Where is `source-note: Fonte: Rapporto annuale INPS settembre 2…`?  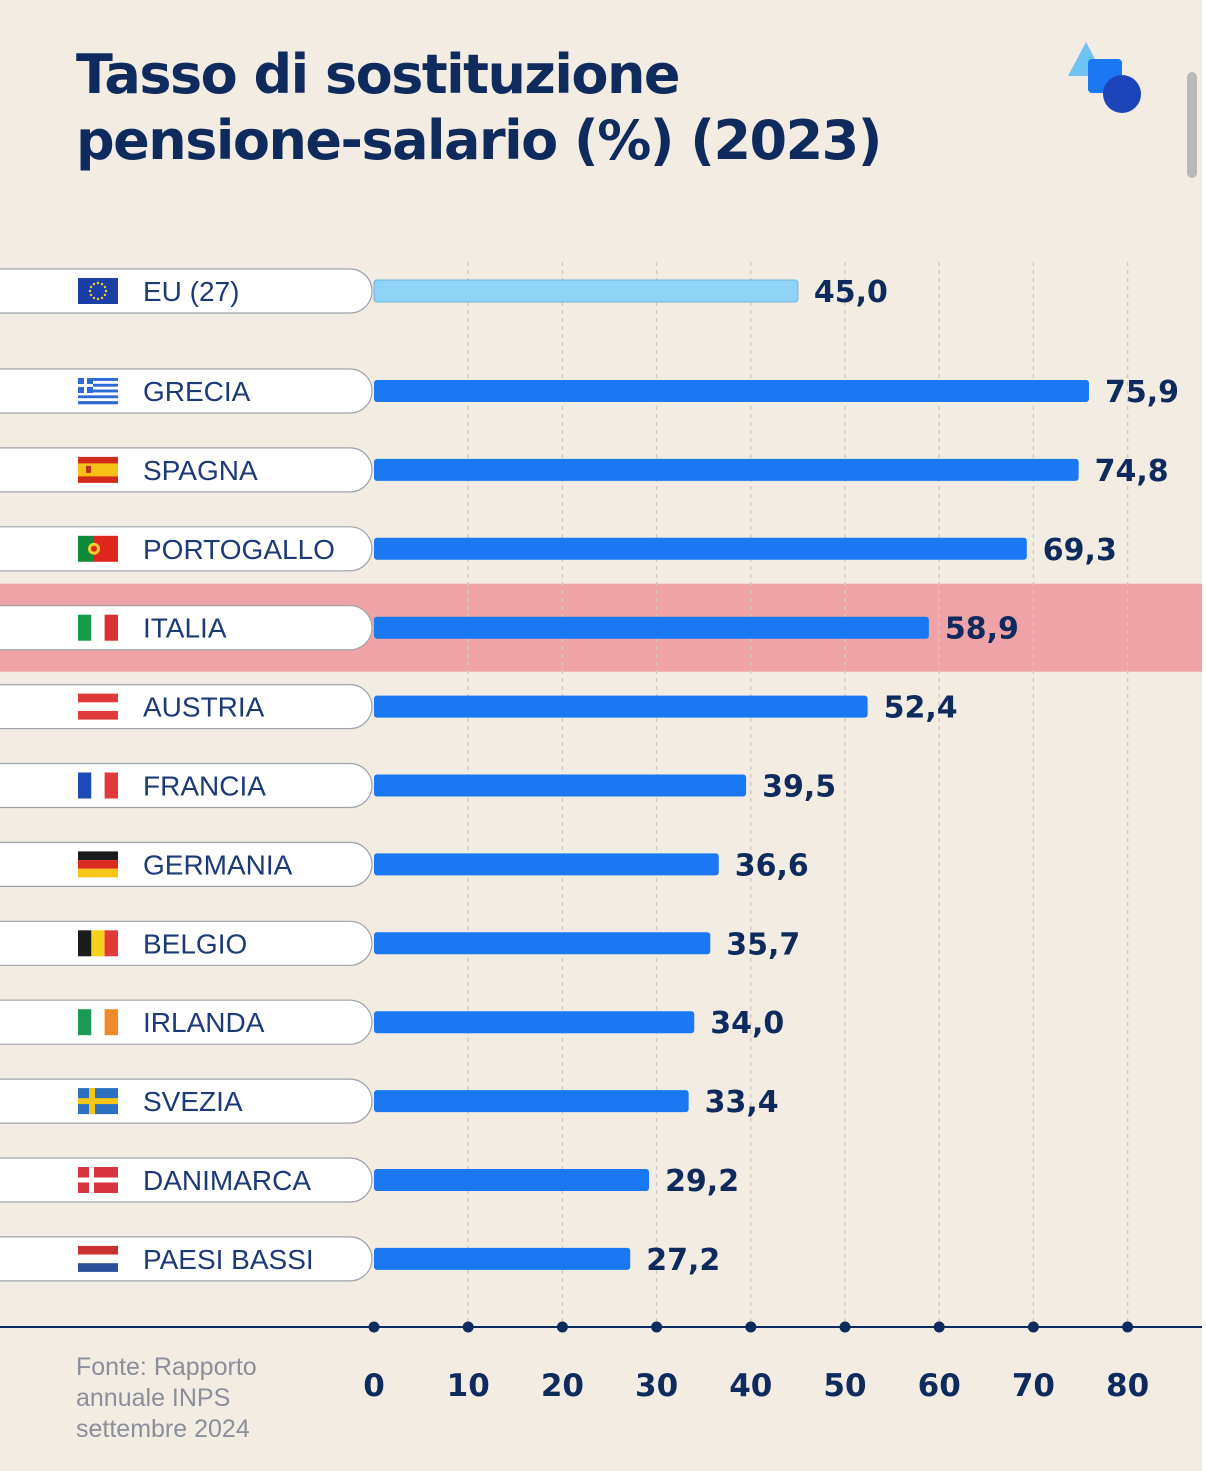 source-note: Fonte: Rapporto annuale INPS settembre 2… is located at coordinates (166, 1398).